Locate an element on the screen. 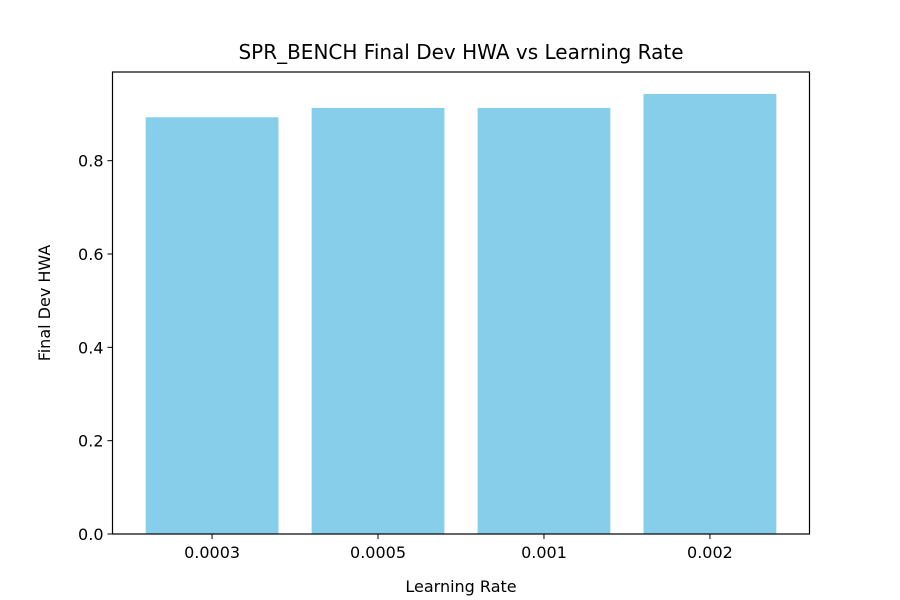 This screenshot has height=600, width=900. bar-0.002 is located at coordinates (710, 313).